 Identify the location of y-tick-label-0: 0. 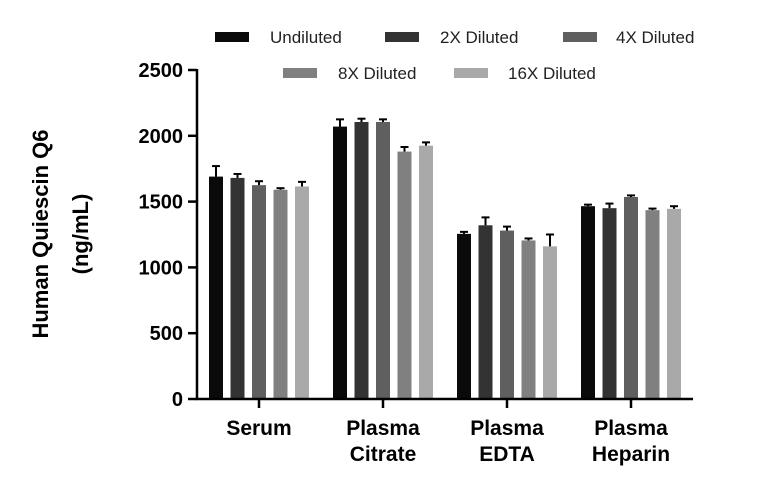
(177, 400).